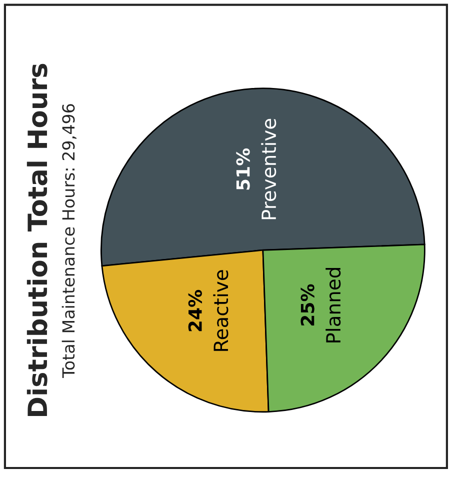 The image size is (451, 481). I want to click on data-label: 24%, so click(195, 311).